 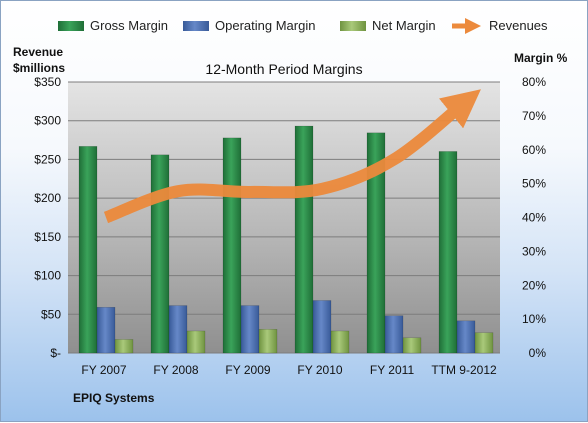 What do you see at coordinates (47, 217) in the screenshot?
I see `left-axis-ticks: $- $50 $100 $150 $200 $250 $300 $350` at bounding box center [47, 217].